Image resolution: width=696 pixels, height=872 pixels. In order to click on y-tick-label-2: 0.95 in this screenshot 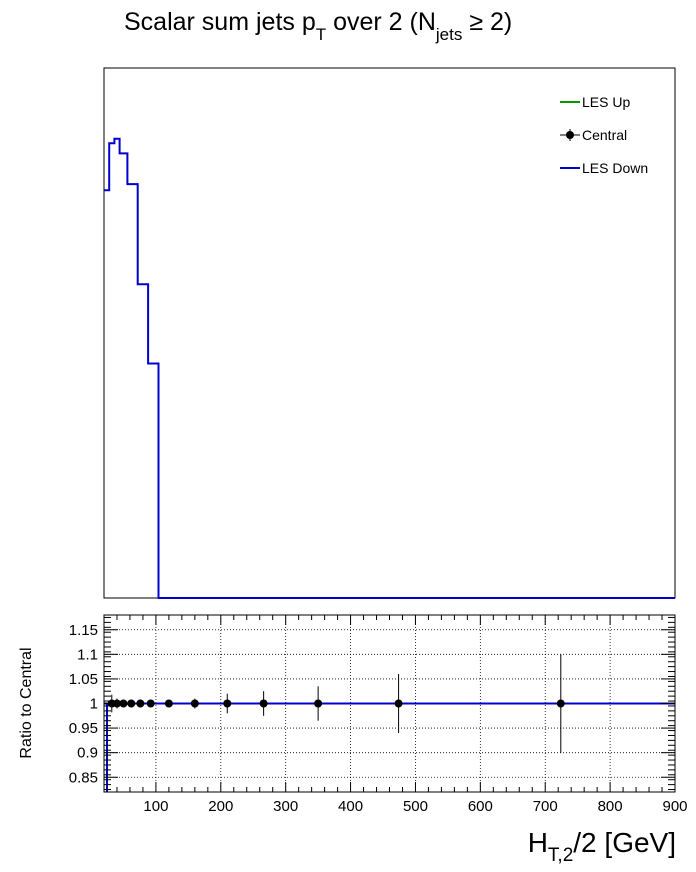, I will do `click(83, 728)`.